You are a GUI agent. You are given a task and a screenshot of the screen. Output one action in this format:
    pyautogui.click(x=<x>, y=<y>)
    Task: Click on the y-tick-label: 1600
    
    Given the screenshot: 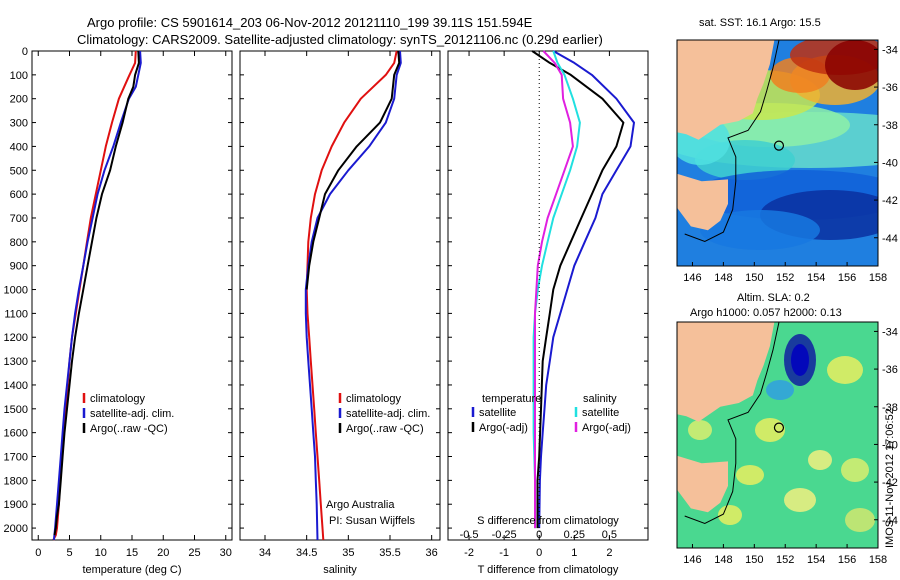 What is the action you would take?
    pyautogui.click(x=16, y=434)
    